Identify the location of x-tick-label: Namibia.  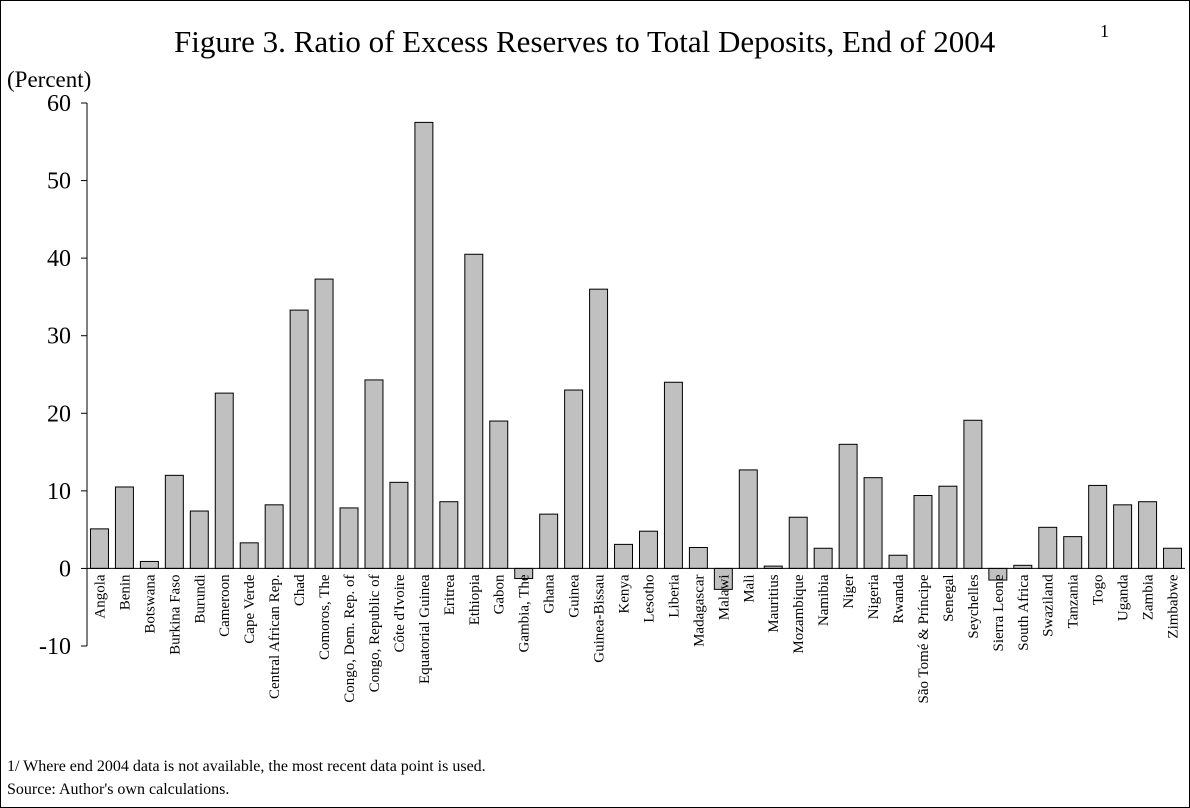
(824, 600).